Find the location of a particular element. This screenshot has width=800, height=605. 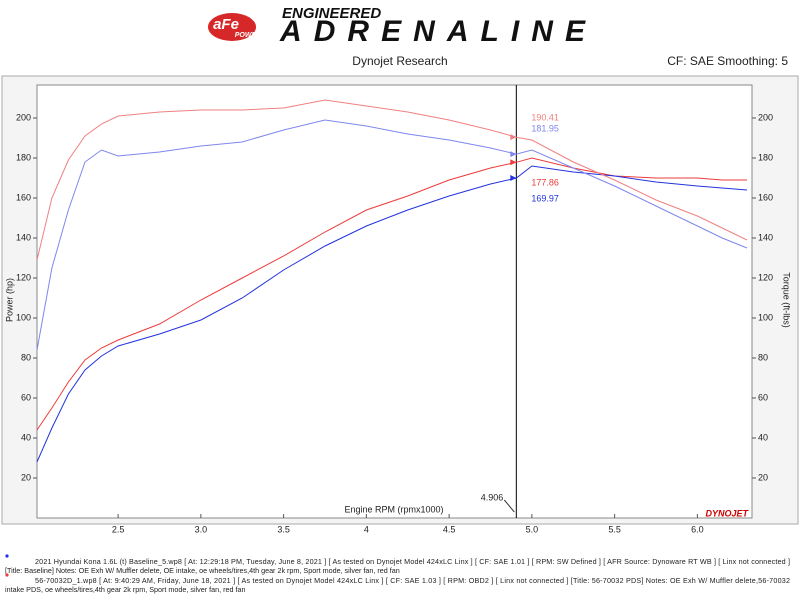

y2-tick-label: 120 is located at coordinates (765, 277).